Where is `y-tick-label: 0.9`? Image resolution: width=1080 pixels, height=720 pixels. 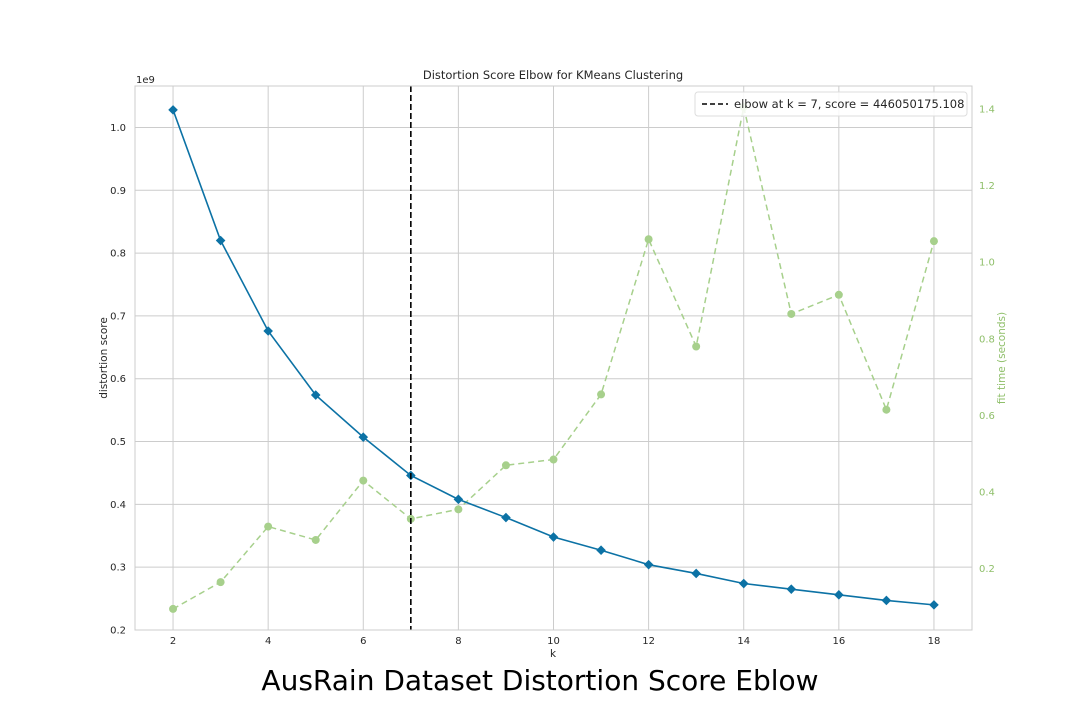
y-tick-label: 0.9 is located at coordinates (118, 191).